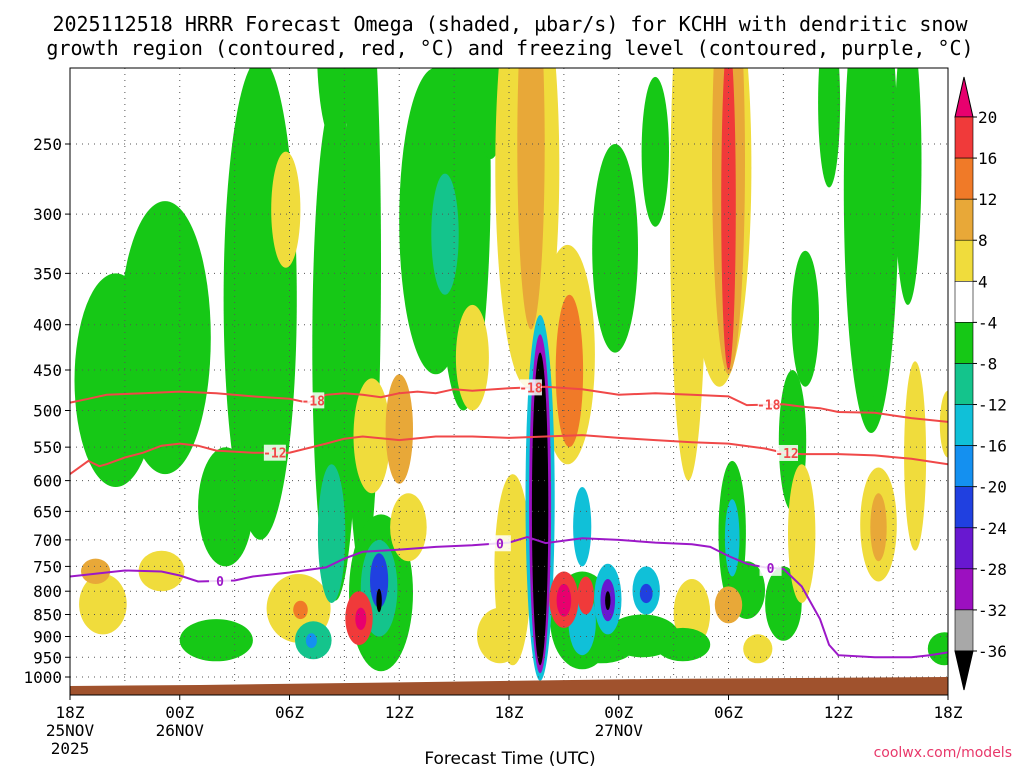  What do you see at coordinates (47, 657) in the screenshot?
I see `y-tick-label-950: 950` at bounding box center [47, 657].